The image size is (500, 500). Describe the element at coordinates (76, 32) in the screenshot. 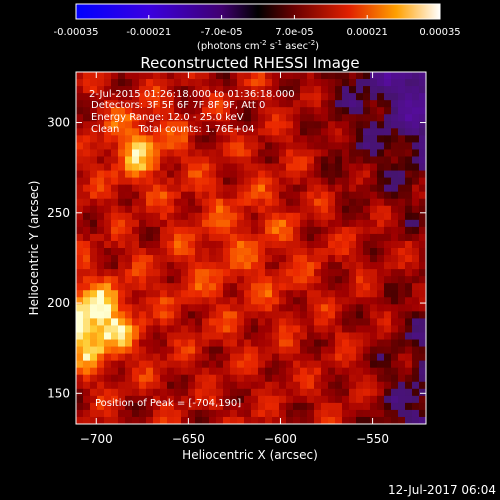

I see `colorbar-tick-label: -0.00035` at that location.